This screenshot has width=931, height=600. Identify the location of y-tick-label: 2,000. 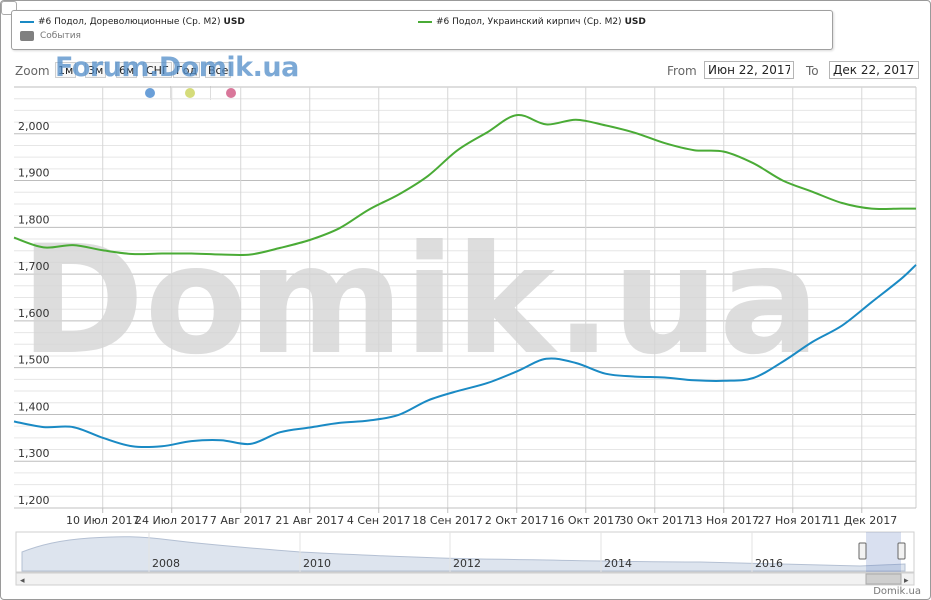
(34, 126).